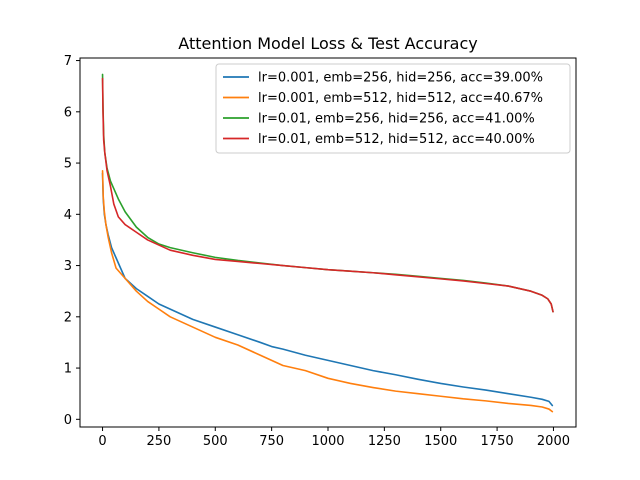 This screenshot has width=640, height=480. Describe the element at coordinates (400, 78) in the screenshot. I see `legend-label-1: lr=0.001, emb=256, hid=256, acc=39.00%` at that location.